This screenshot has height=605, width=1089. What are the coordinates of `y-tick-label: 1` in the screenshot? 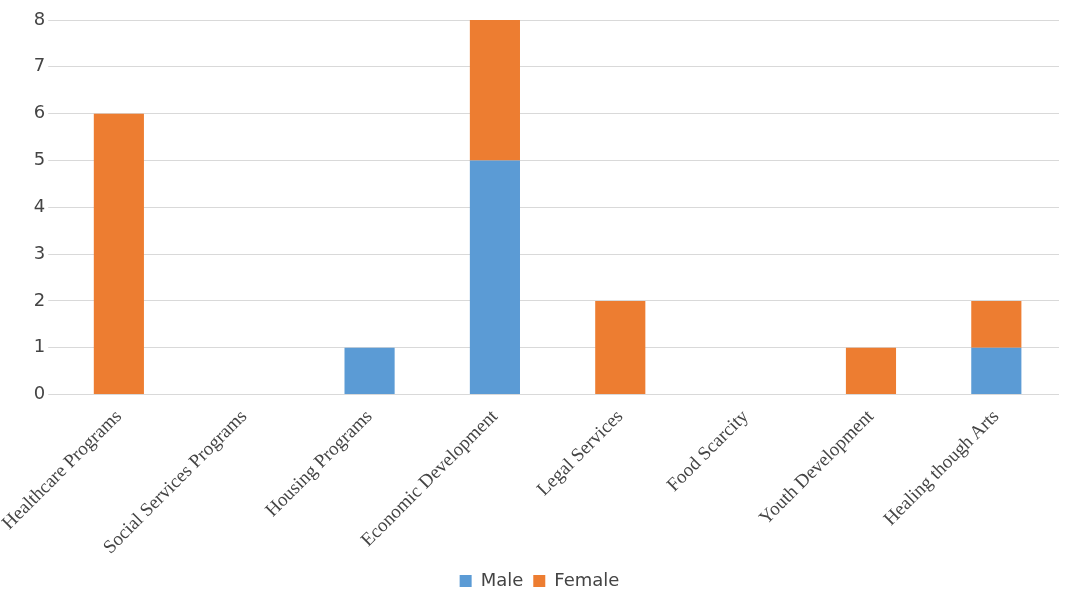 It's located at (39, 346).